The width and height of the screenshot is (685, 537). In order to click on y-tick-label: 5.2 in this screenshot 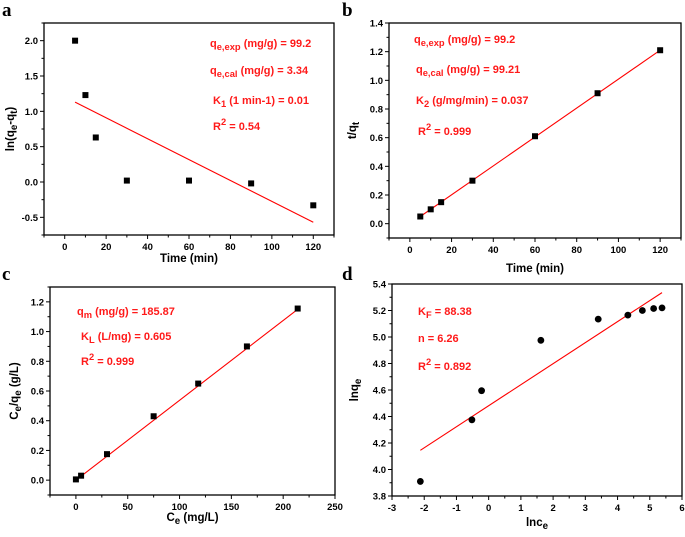, I will do `click(379, 311)`.